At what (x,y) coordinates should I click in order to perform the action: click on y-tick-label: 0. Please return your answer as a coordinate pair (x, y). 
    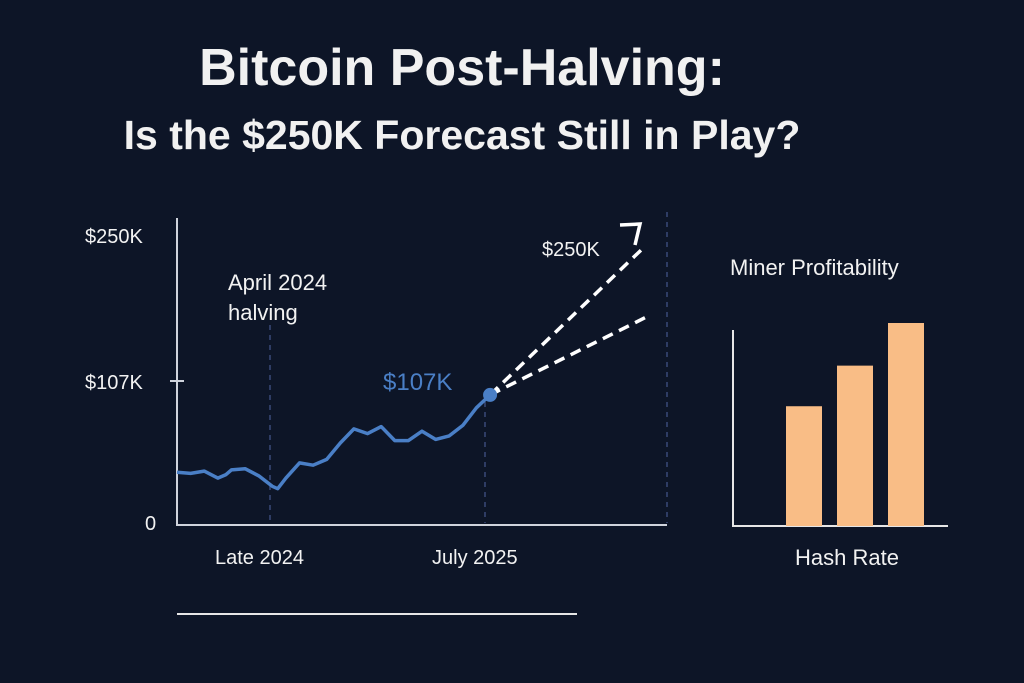
    Looking at the image, I should click on (150, 524).